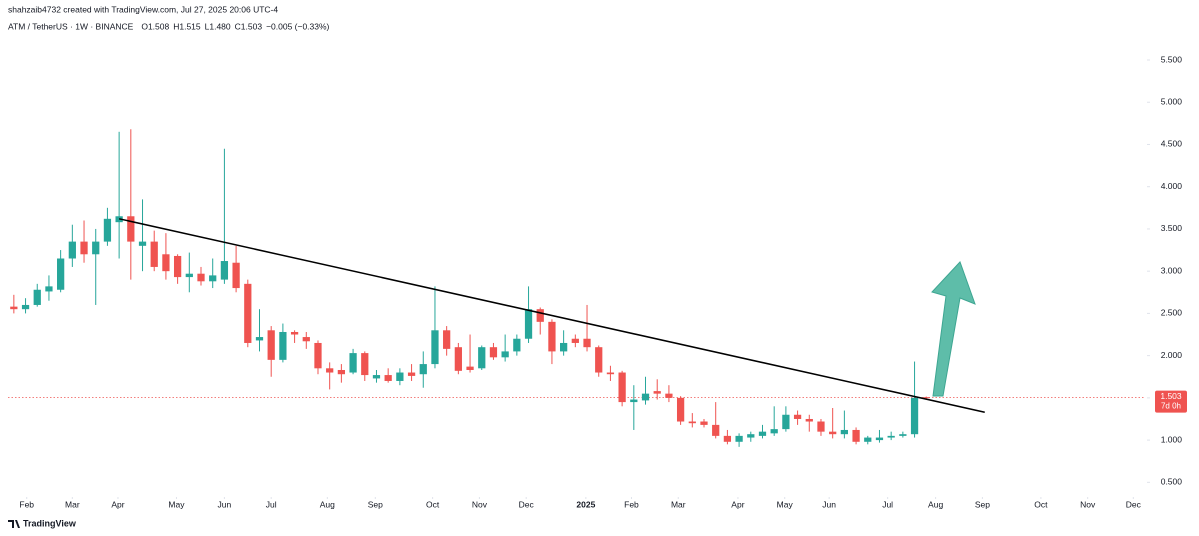 The height and width of the screenshot is (536, 1199). I want to click on y-tick-label: 5.500, so click(1172, 59).